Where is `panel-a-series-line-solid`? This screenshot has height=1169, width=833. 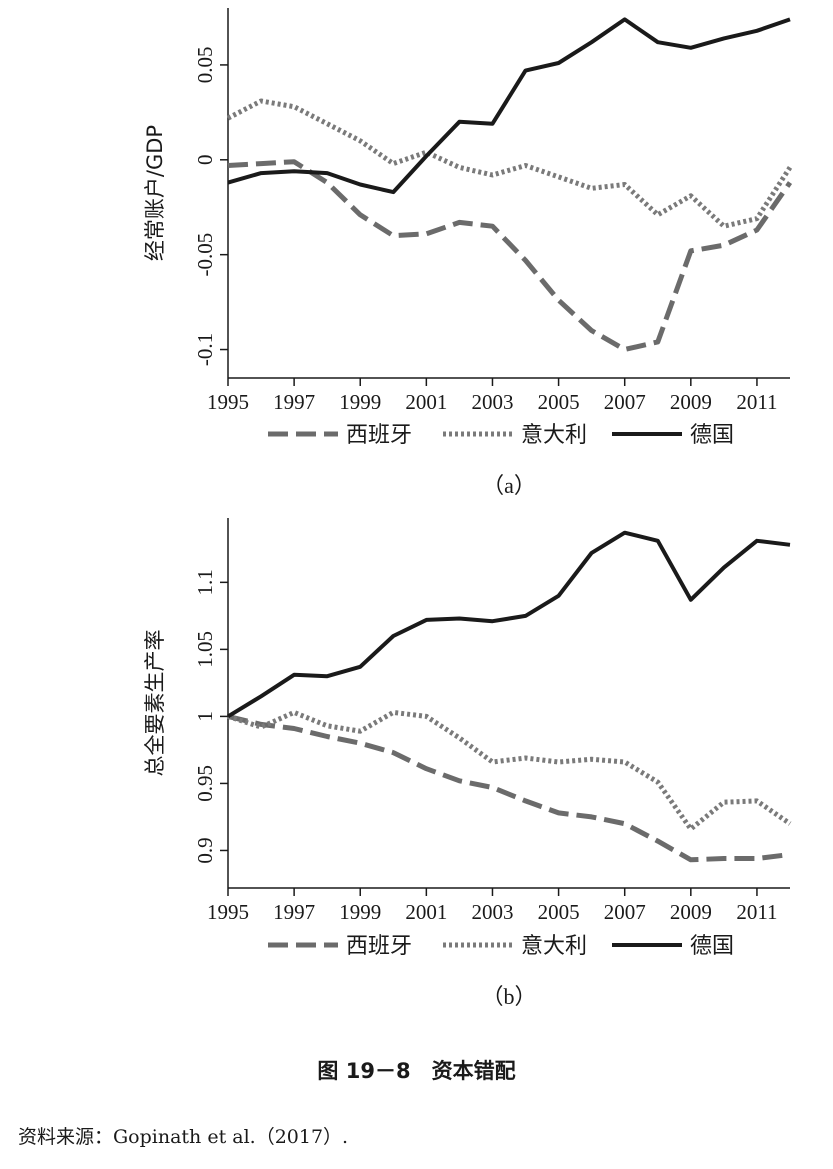 panel-a-series-line-solid is located at coordinates (509, 106).